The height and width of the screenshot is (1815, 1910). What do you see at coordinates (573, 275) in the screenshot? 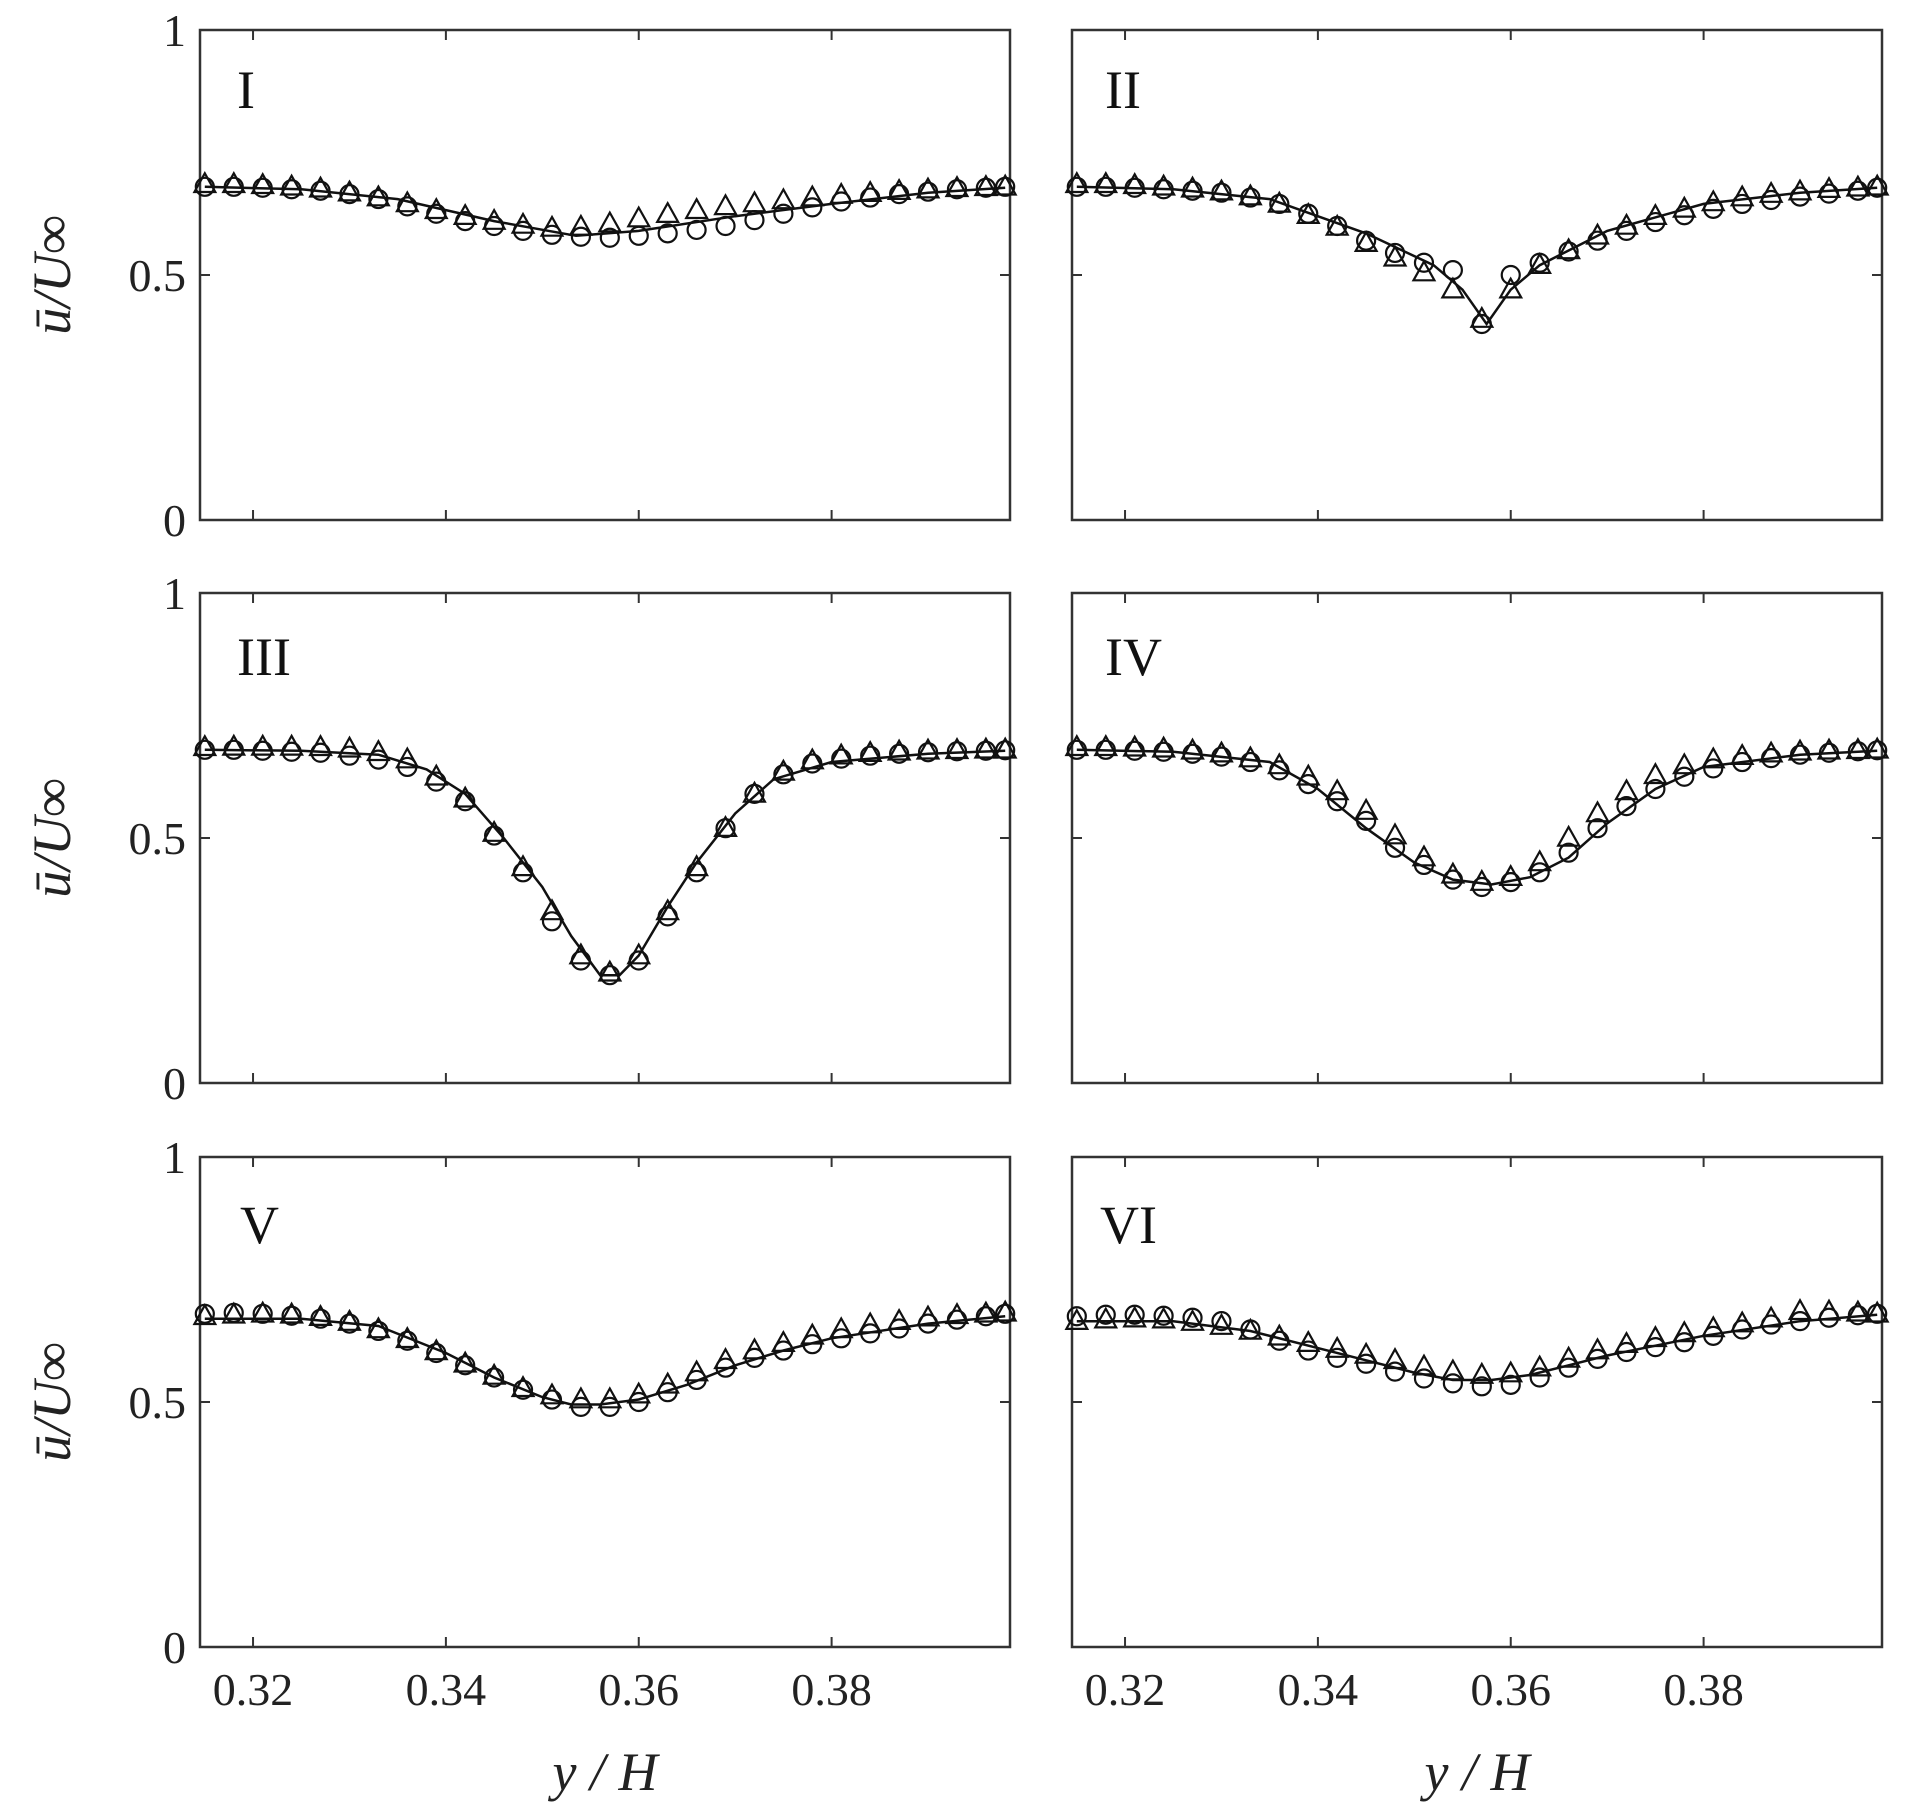
I see `panel-1: 00.51 I` at bounding box center [573, 275].